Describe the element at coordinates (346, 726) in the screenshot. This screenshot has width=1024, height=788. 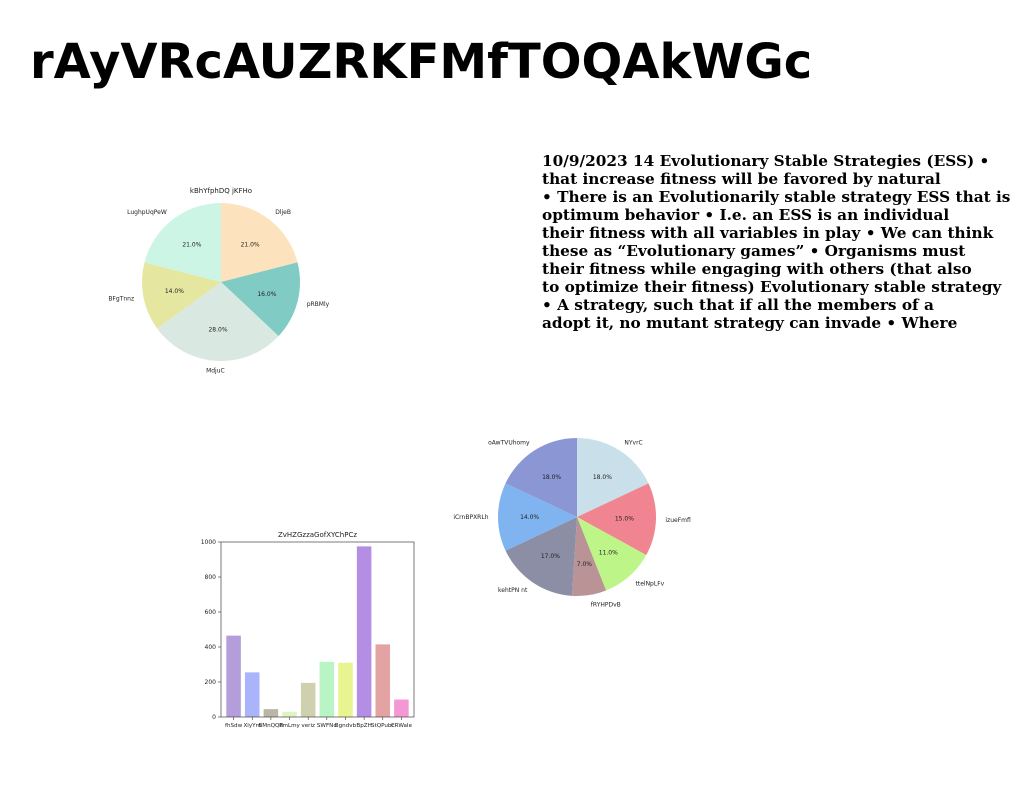
I see `x-tick-label: Bgndvb` at that location.